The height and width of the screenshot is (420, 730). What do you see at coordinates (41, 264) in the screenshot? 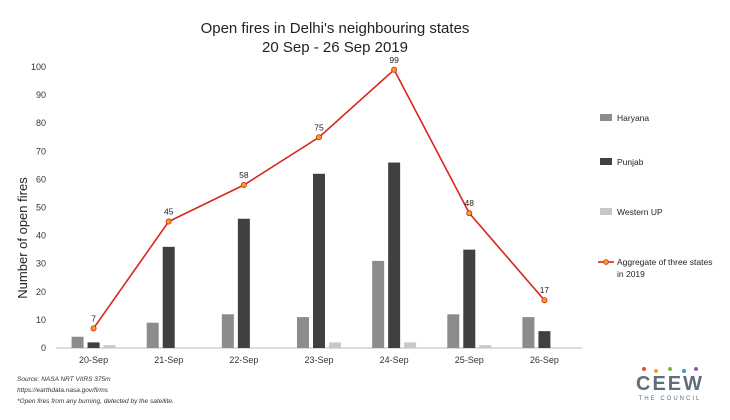
I see `y-tick-label: 30` at bounding box center [41, 264].